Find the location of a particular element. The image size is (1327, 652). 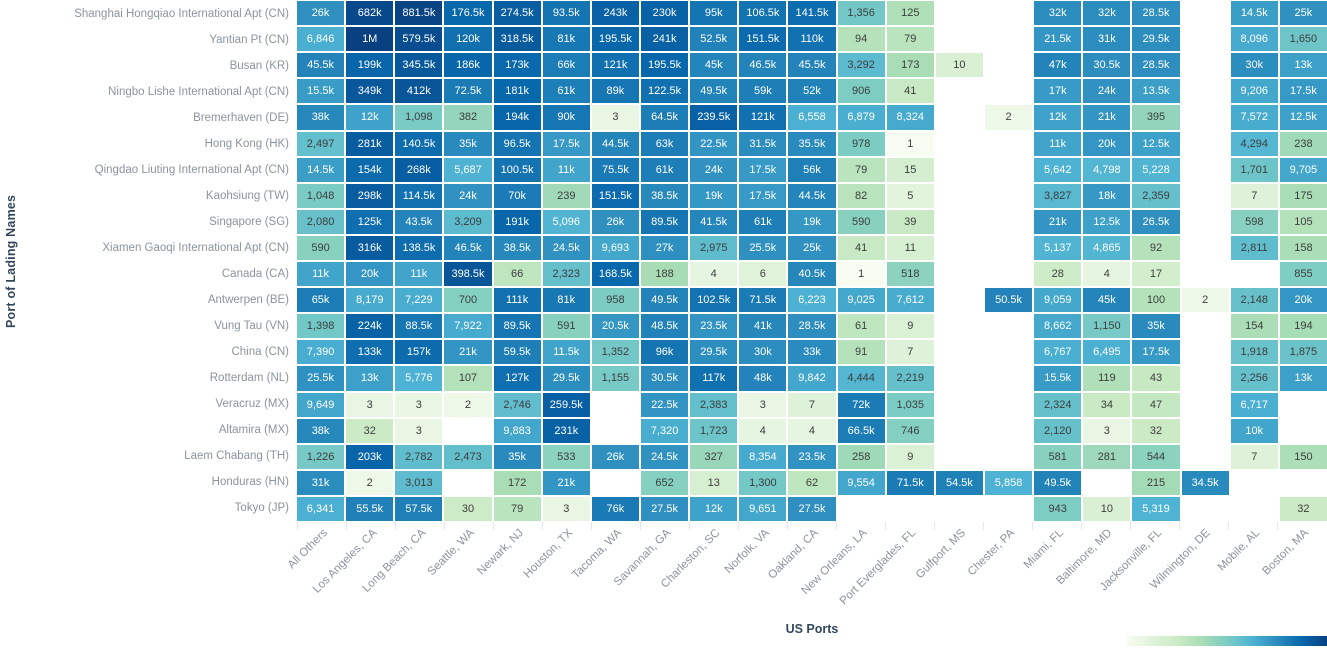

heatmap-cell: 24.5k is located at coordinates (664, 456).